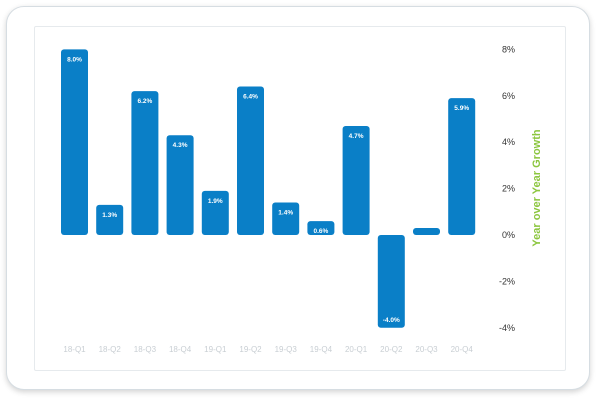 The width and height of the screenshot is (598, 400). I want to click on category-label-20-Q2: 20-Q2, so click(391, 349).